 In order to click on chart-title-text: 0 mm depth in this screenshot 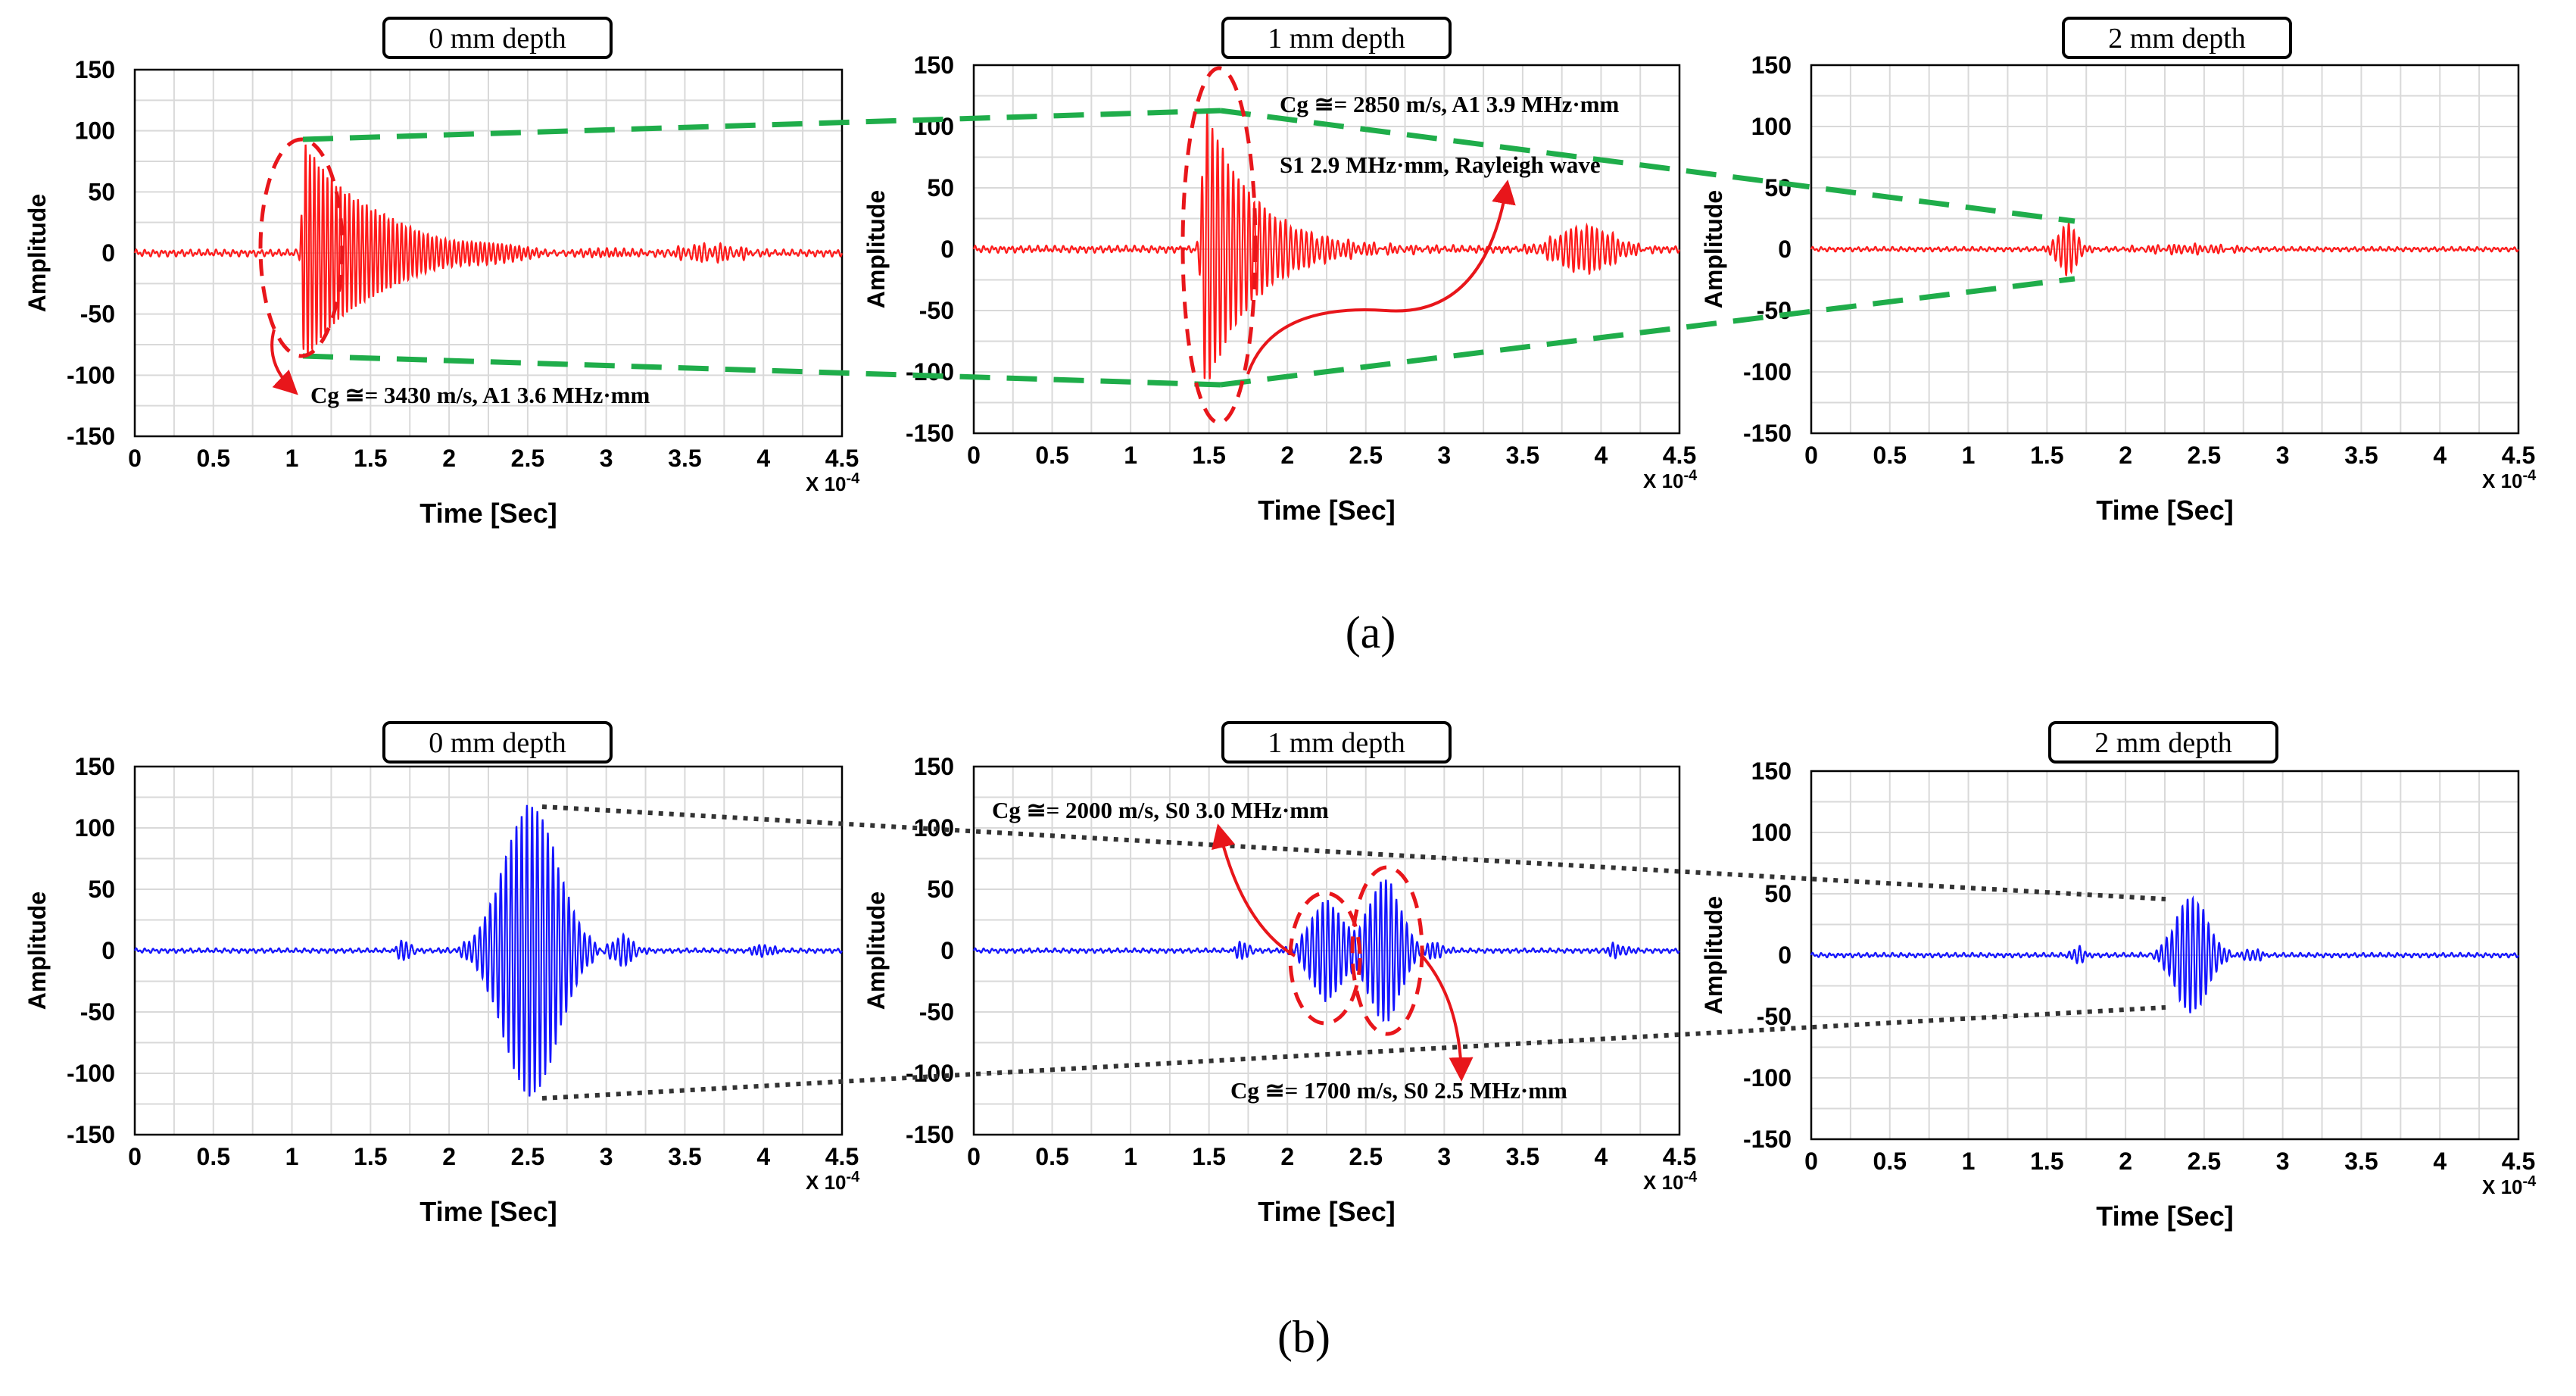, I will do `click(497, 743)`.